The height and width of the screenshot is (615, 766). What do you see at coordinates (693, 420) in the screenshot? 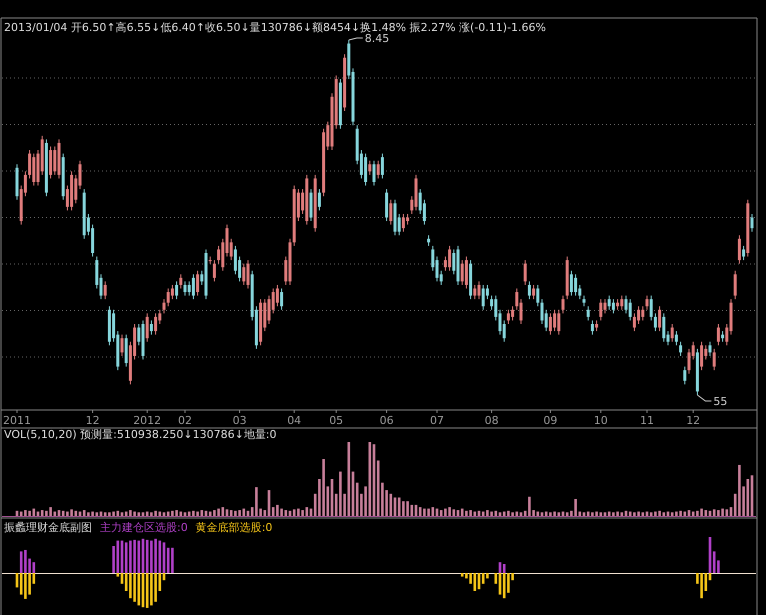
I see `x-tick-label: 12` at bounding box center [693, 420].